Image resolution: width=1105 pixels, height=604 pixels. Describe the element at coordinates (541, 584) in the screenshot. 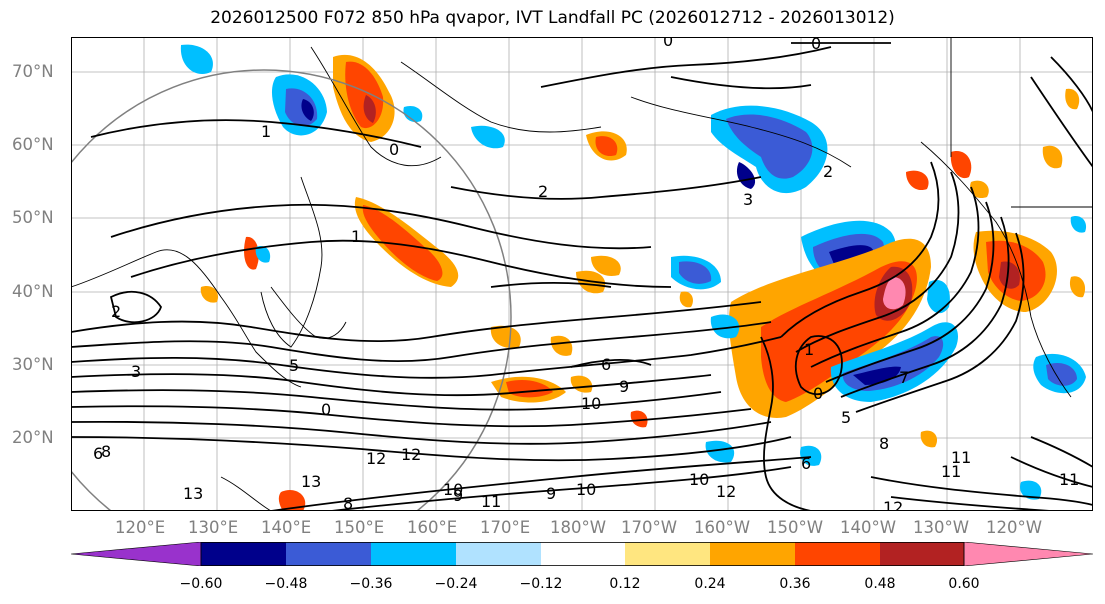

I see `colorbar-tick: −0.12` at that location.